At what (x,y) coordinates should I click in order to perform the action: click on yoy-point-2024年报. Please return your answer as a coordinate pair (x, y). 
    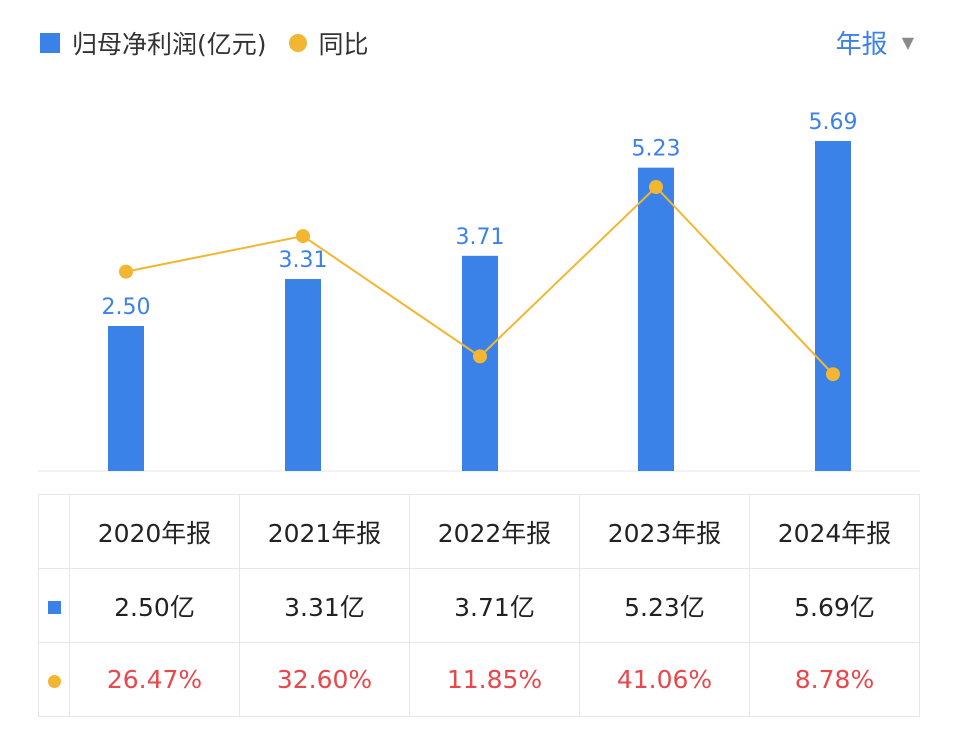
    Looking at the image, I should click on (833, 374).